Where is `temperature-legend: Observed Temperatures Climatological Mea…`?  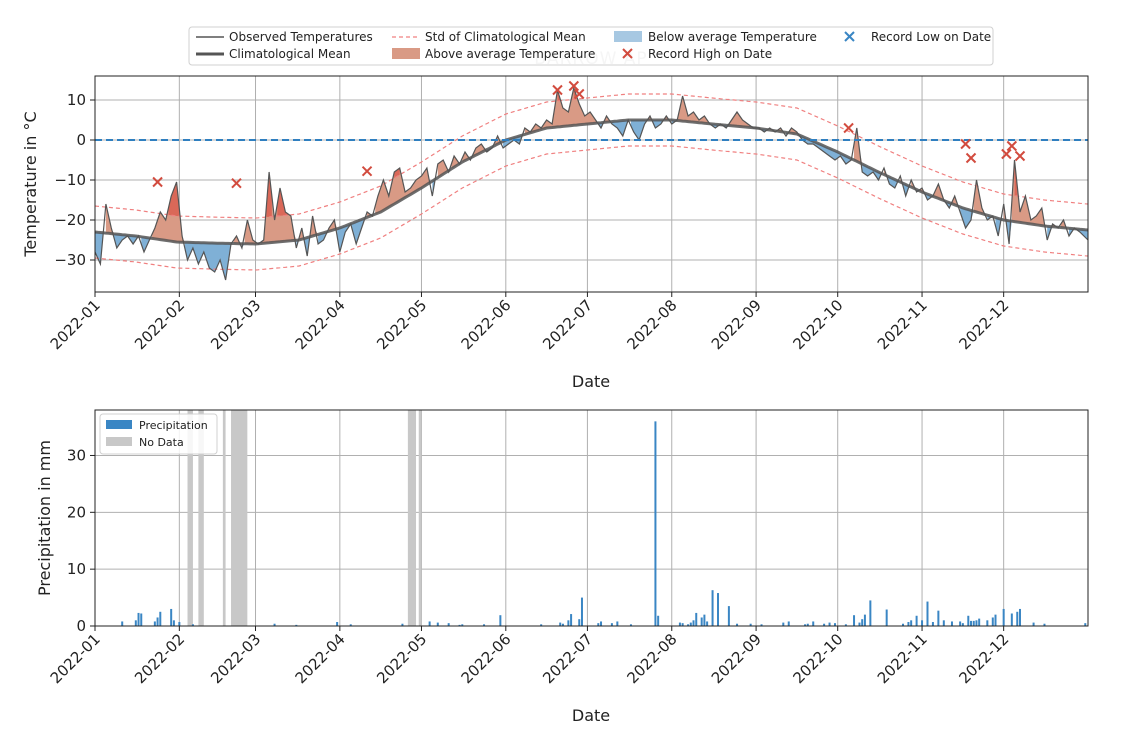
temperature-legend: Observed Temperatures Climatological Mea… is located at coordinates (591, 46).